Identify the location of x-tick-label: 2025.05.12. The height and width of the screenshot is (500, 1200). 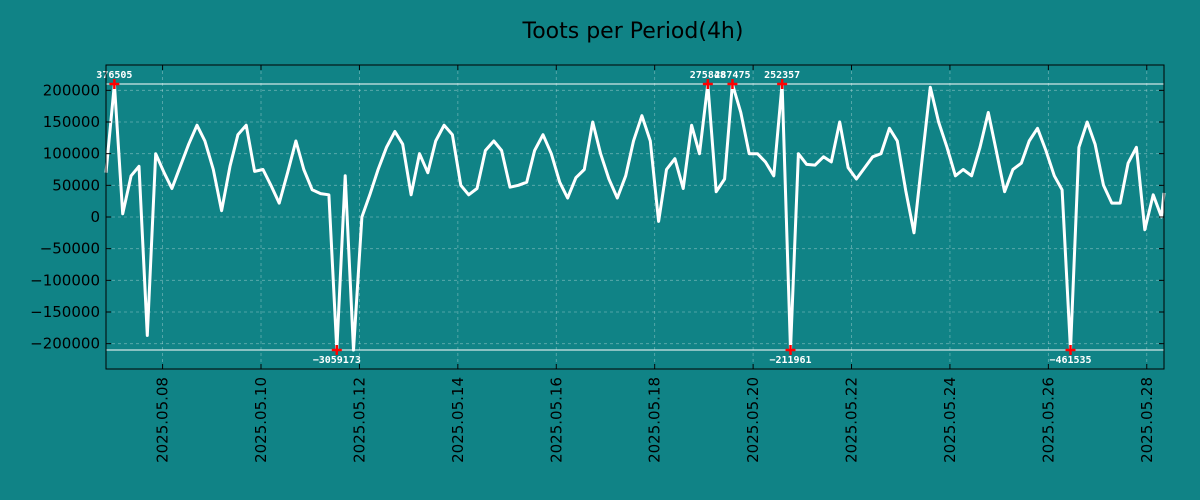
(359, 420).